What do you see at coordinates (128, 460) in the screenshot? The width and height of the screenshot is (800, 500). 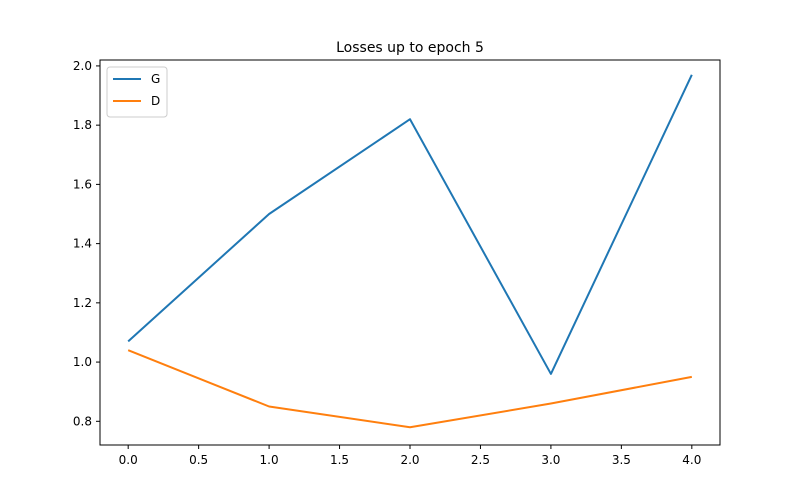 I see `x-tick-label: 0.0` at bounding box center [128, 460].